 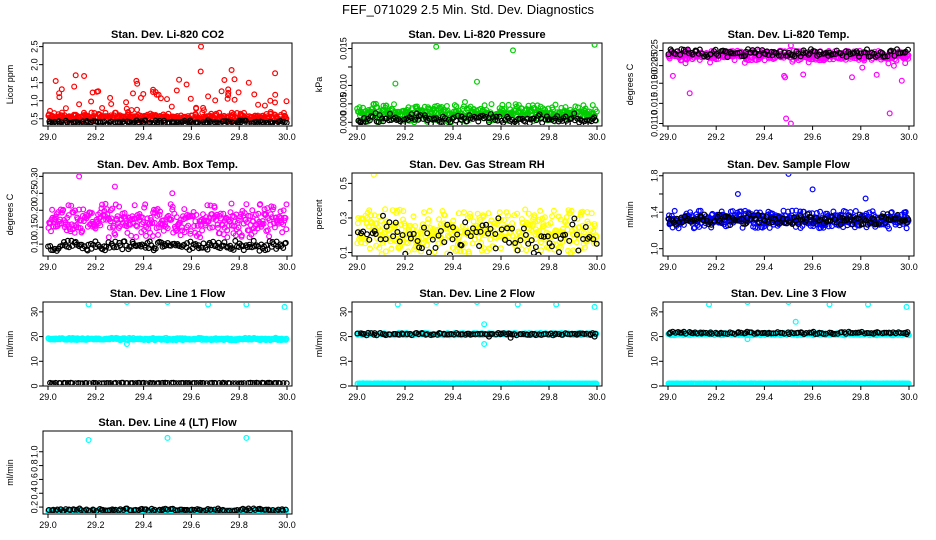 I want to click on y-tick-label: 0, so click(x=34, y=385).